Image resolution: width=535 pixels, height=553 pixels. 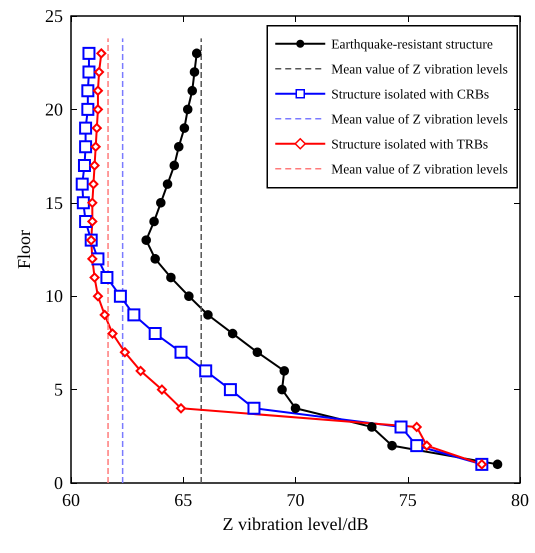 I want to click on x-axis-title: Z vibration level/dB, so click(x=295, y=524).